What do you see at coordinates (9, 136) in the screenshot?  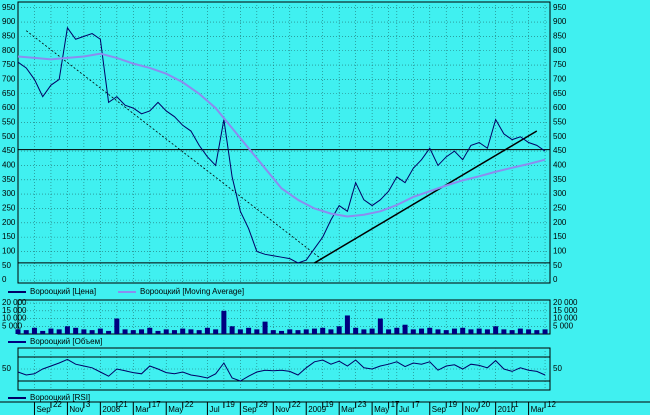 I see `y-tick-label: 500` at bounding box center [9, 136].